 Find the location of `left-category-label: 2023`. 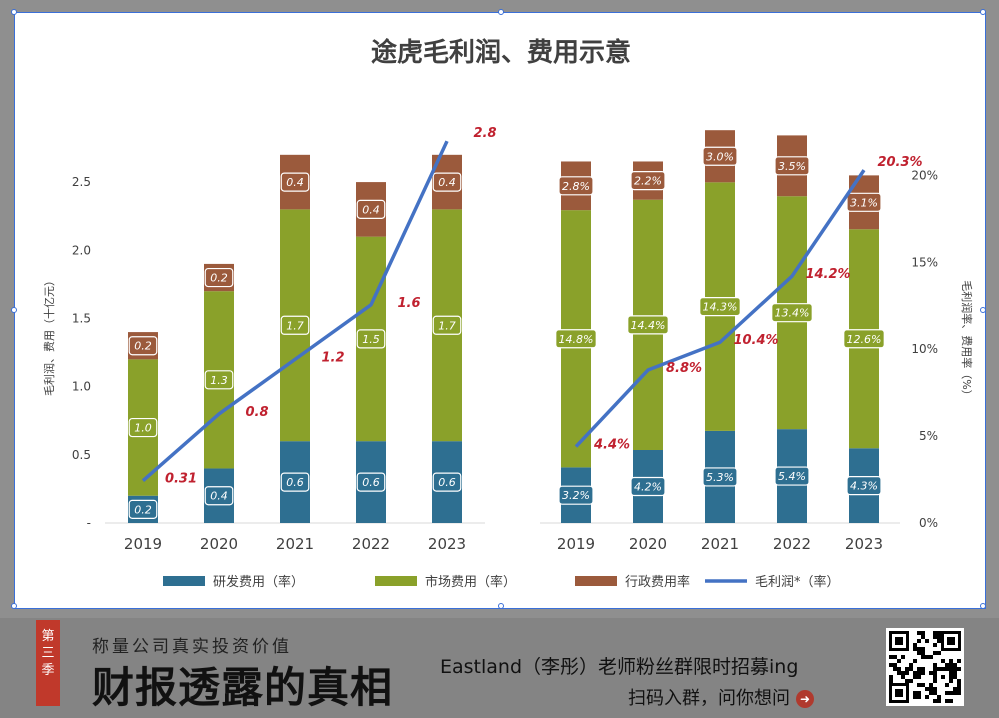

left-category-label: 2023 is located at coordinates (447, 544).